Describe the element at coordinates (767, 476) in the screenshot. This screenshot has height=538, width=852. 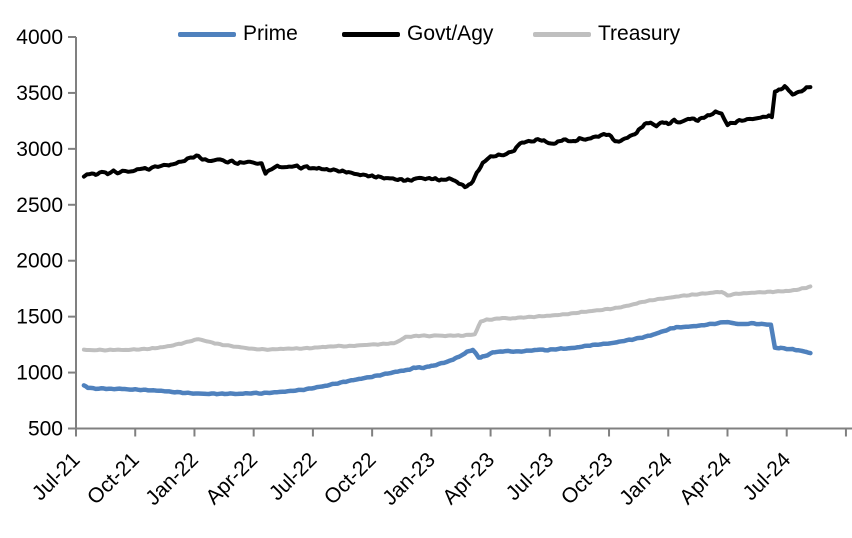
I see `x-tick-label: Jul-24` at that location.